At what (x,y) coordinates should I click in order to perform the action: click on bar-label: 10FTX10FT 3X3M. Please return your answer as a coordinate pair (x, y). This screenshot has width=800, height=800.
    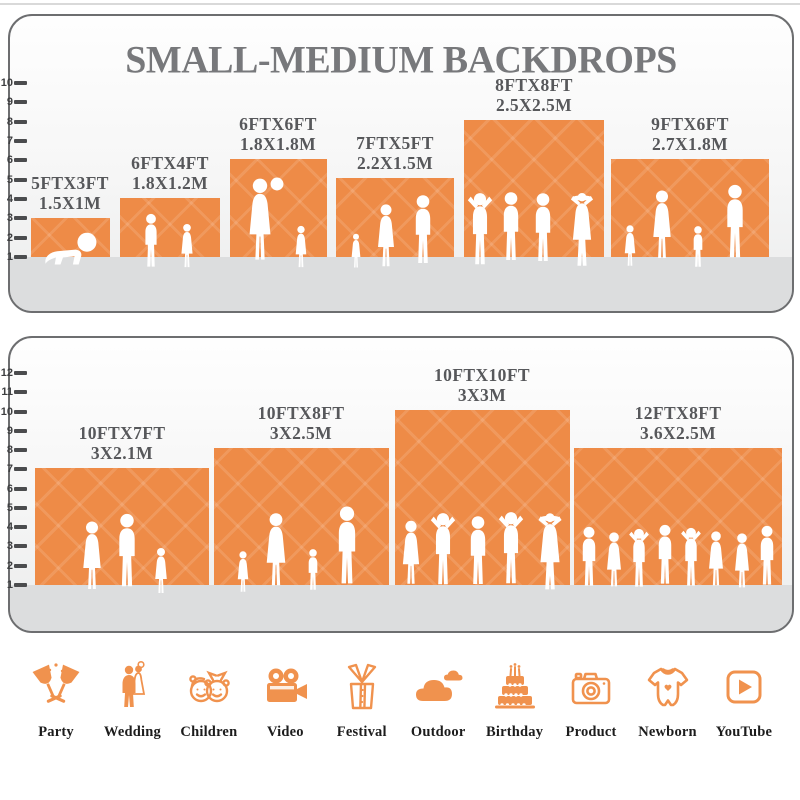
    Looking at the image, I should click on (482, 385).